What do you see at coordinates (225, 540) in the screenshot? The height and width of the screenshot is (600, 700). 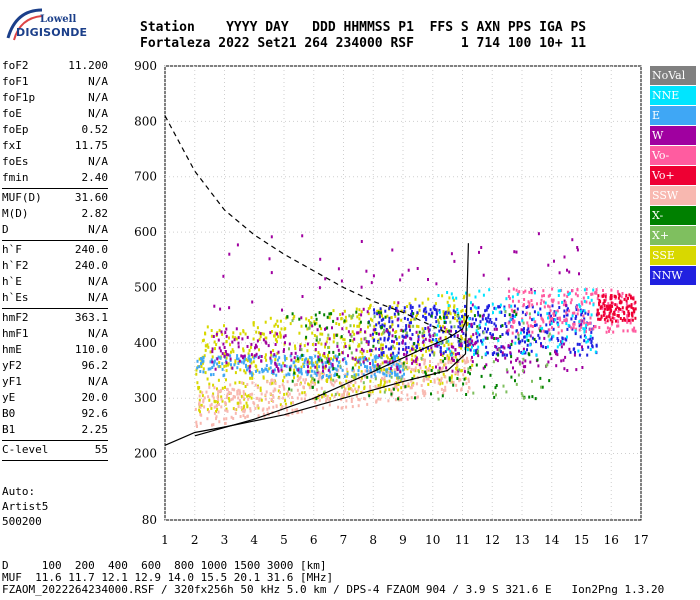 I see `x-tick-label: 3` at bounding box center [225, 540].